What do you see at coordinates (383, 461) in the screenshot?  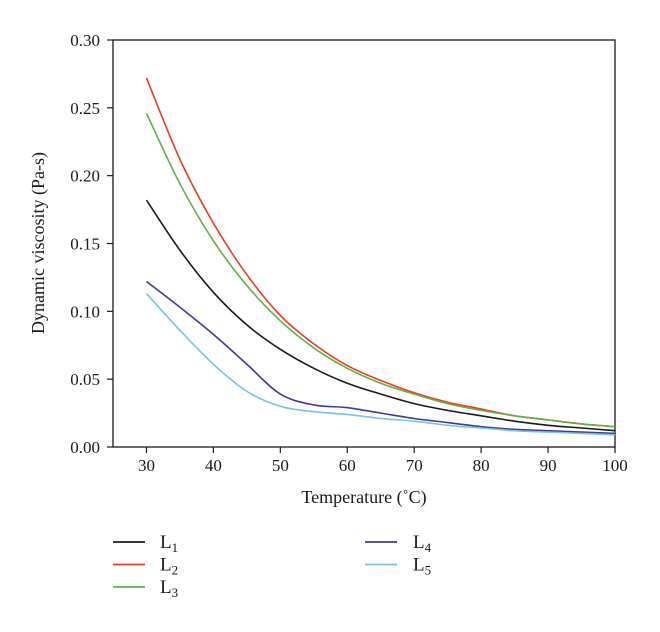 I see `x-axis: 30 40 50 60 70 80 90 100` at bounding box center [383, 461].